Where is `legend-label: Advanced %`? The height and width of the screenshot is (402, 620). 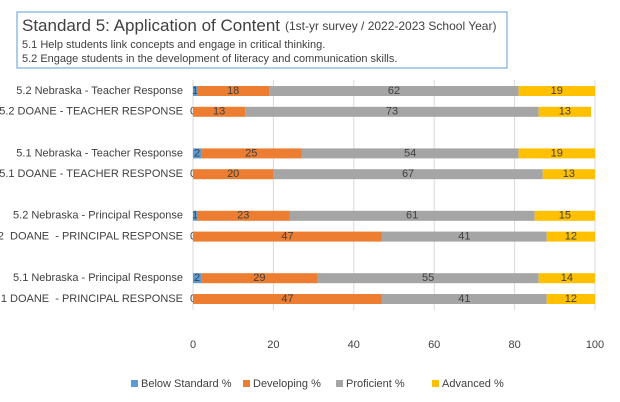
legend-label: Advanced % is located at coordinates (473, 384).